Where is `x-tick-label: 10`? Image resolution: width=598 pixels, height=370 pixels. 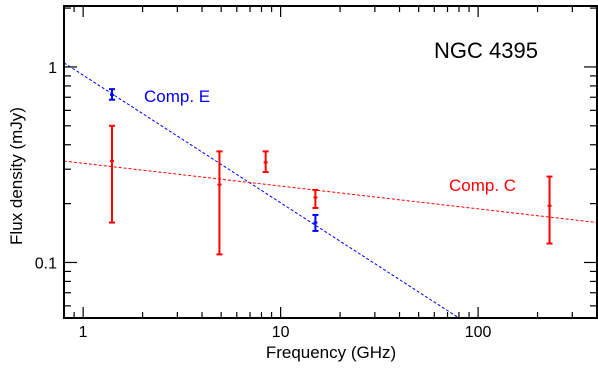 x-tick-label: 10 is located at coordinates (281, 332).